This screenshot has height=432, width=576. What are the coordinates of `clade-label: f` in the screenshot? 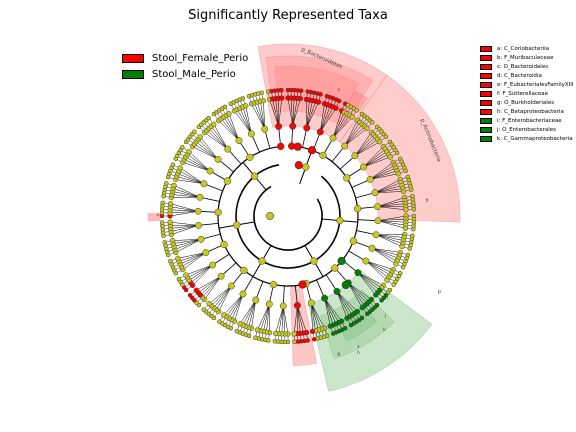 It's located at (359, 347).